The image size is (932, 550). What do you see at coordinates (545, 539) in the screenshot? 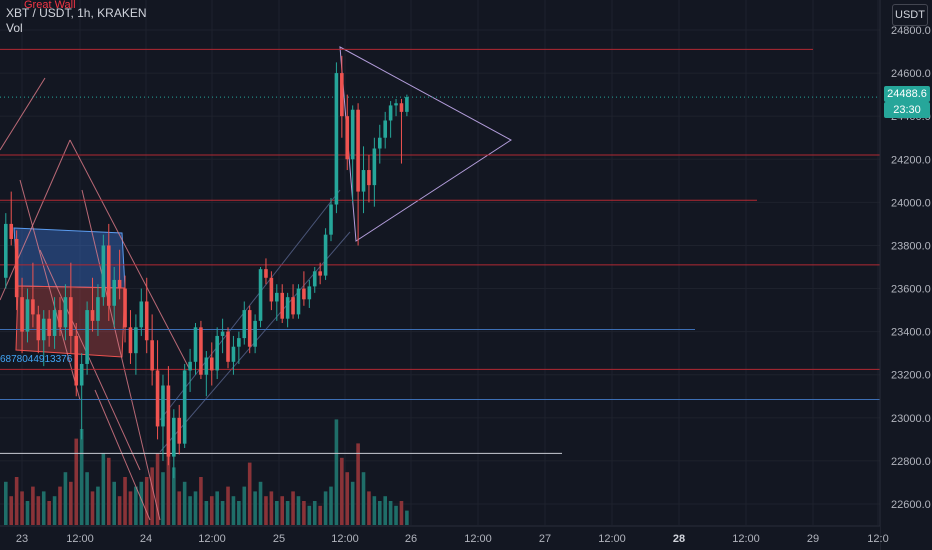
I see `time-tick-label: 27` at bounding box center [545, 539].